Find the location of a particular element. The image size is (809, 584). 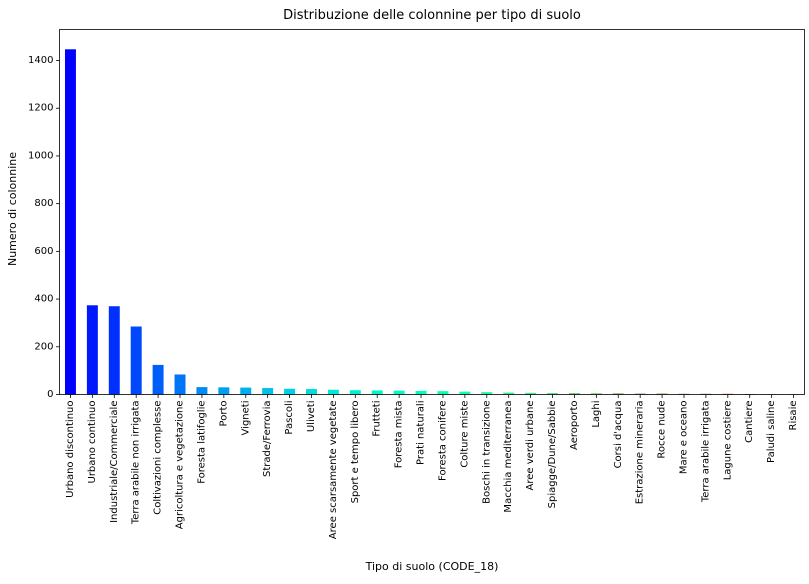

x-tick-label: Agricoltura e vegetazione is located at coordinates (180, 465).